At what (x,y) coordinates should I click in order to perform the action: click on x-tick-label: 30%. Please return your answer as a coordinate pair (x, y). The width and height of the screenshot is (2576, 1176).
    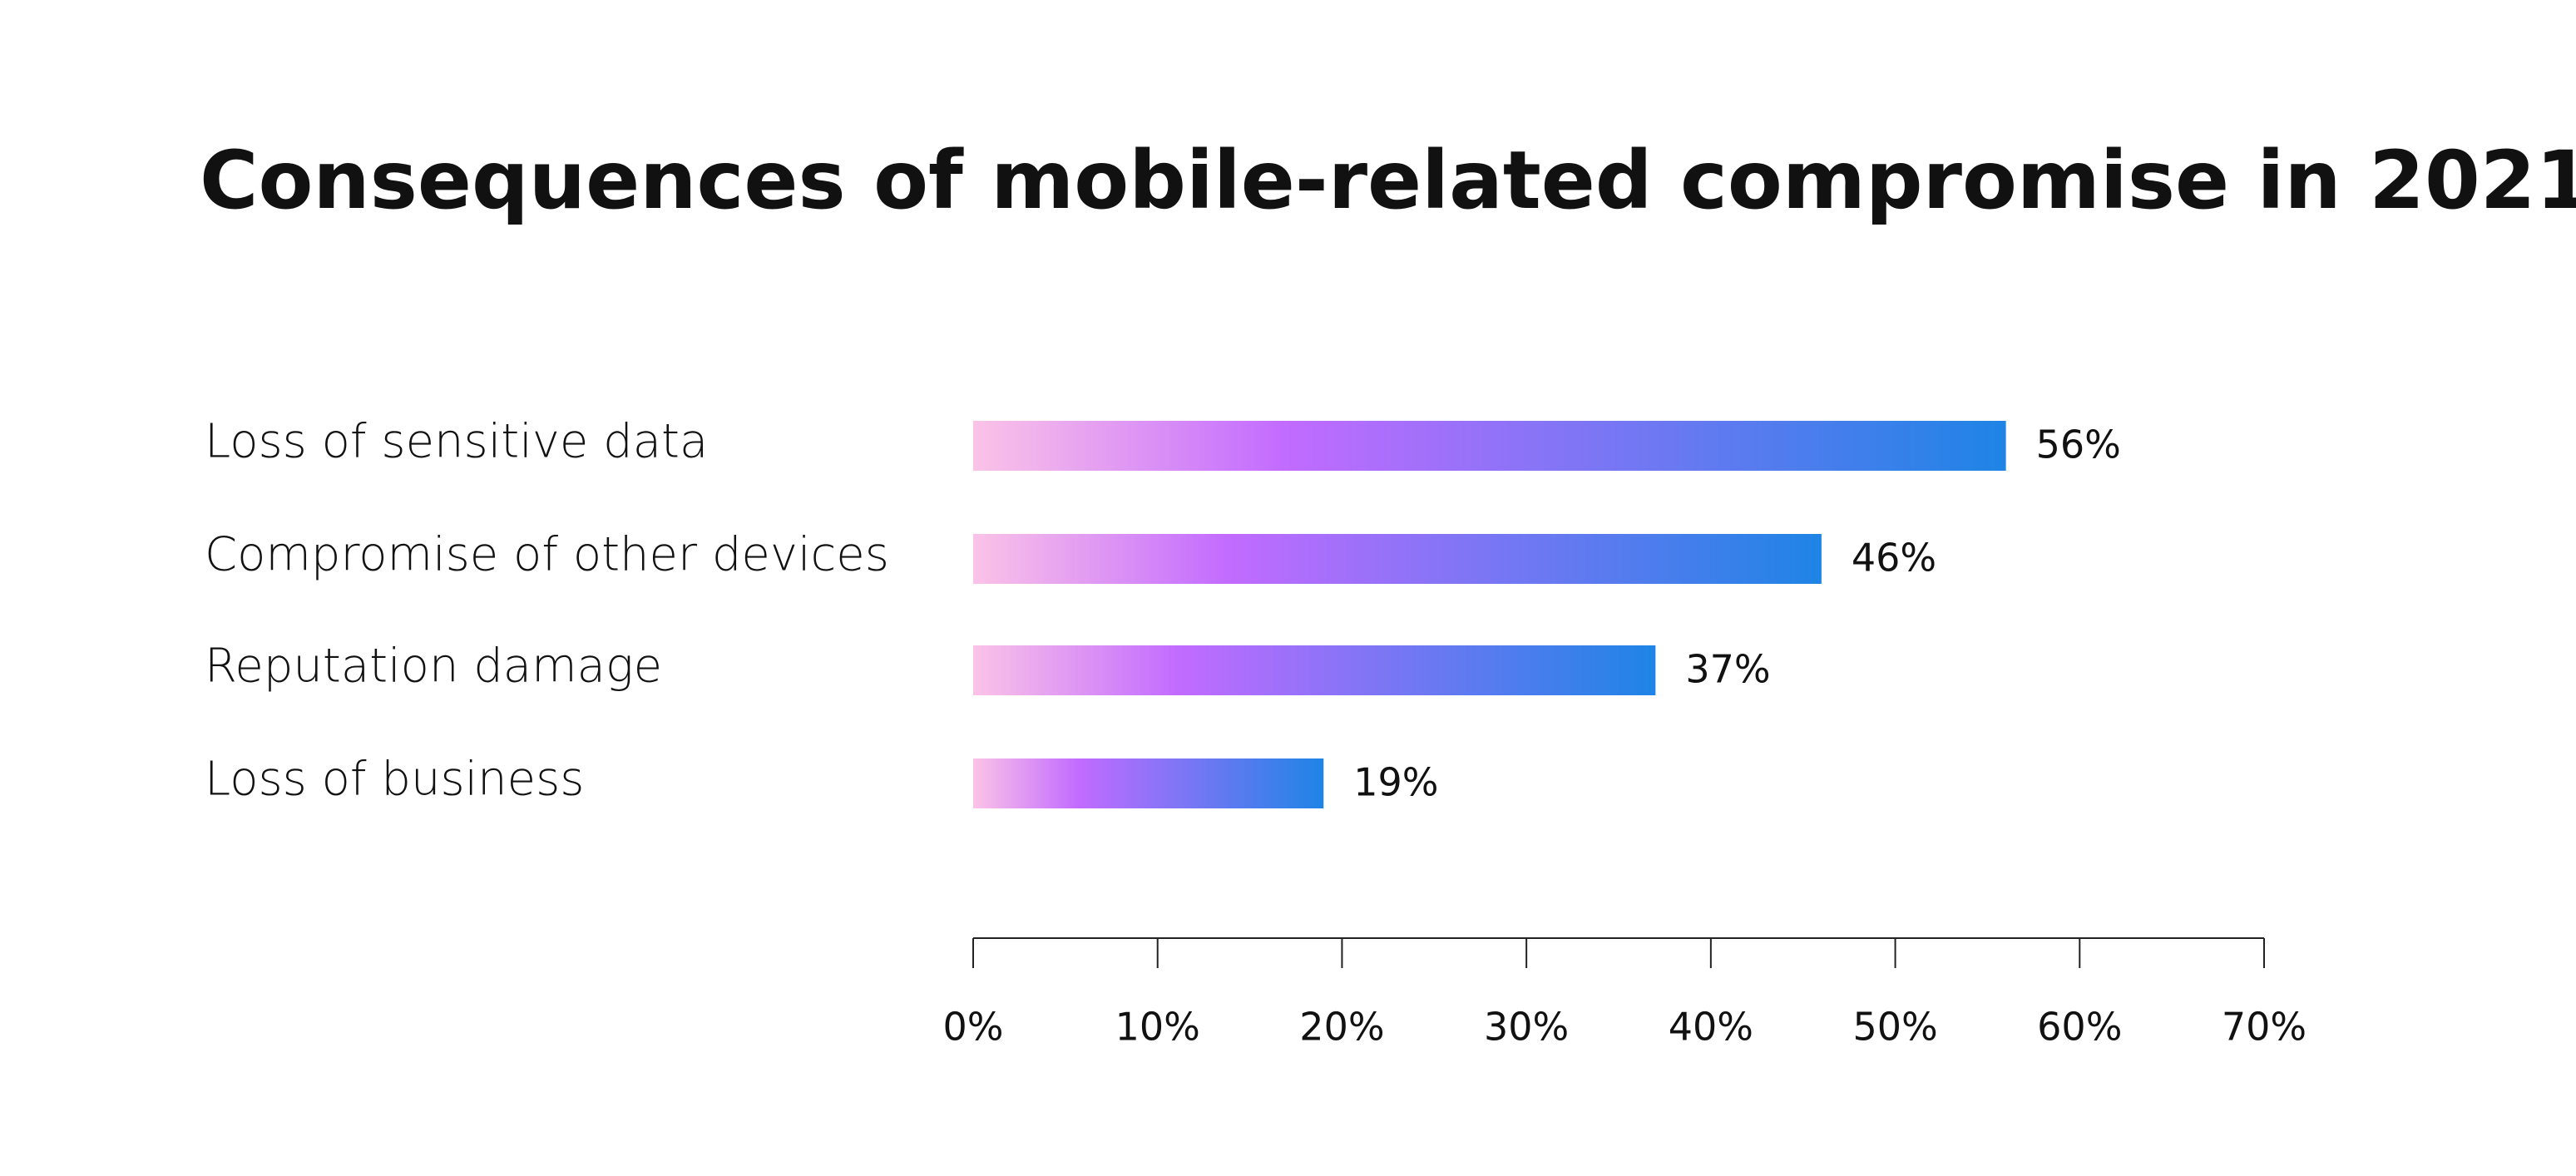
    Looking at the image, I should click on (1526, 1027).